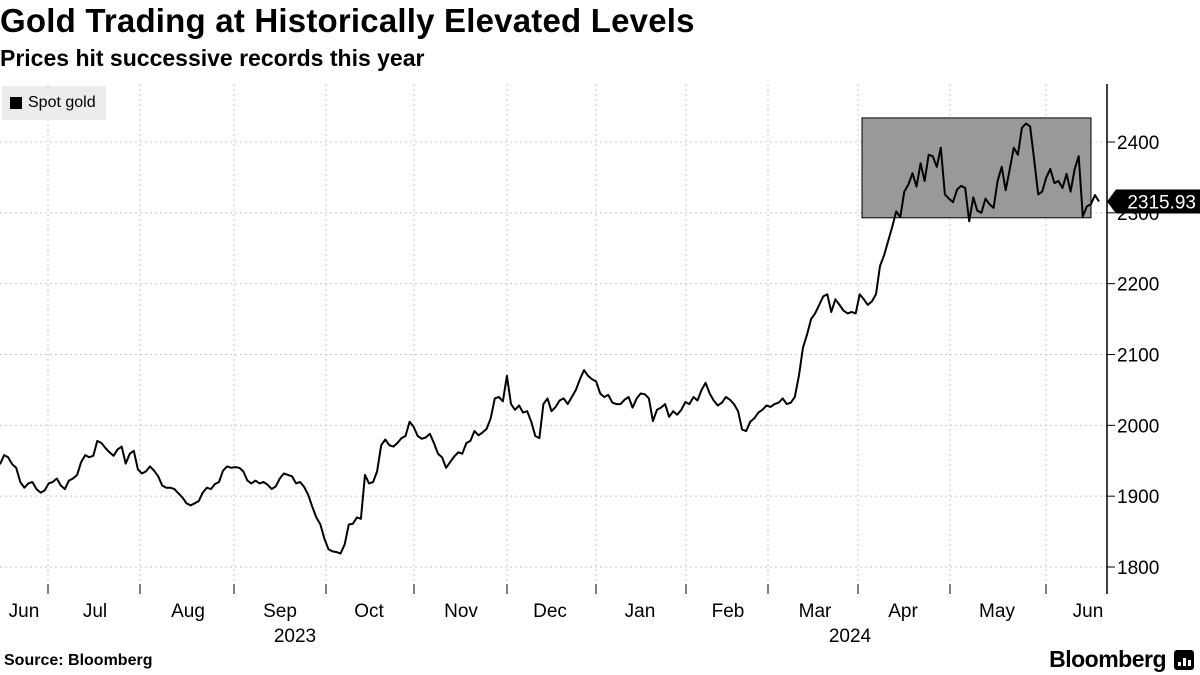 The height and width of the screenshot is (675, 1200). I want to click on x-tick-label: Feb, so click(728, 611).